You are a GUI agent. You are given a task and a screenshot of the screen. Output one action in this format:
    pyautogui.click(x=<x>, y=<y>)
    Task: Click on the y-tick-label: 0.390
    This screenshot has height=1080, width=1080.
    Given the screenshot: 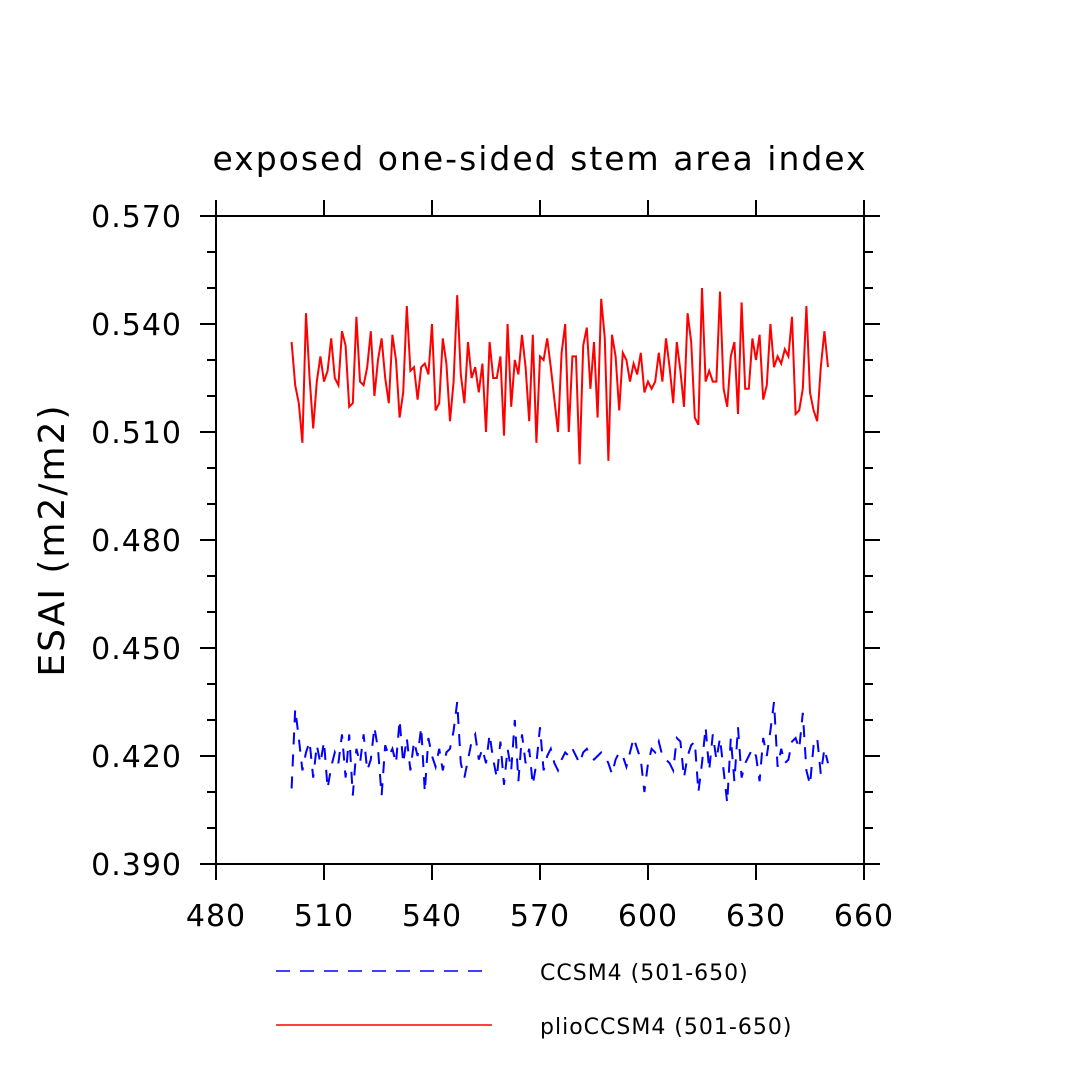 What is the action you would take?
    pyautogui.click(x=136, y=865)
    